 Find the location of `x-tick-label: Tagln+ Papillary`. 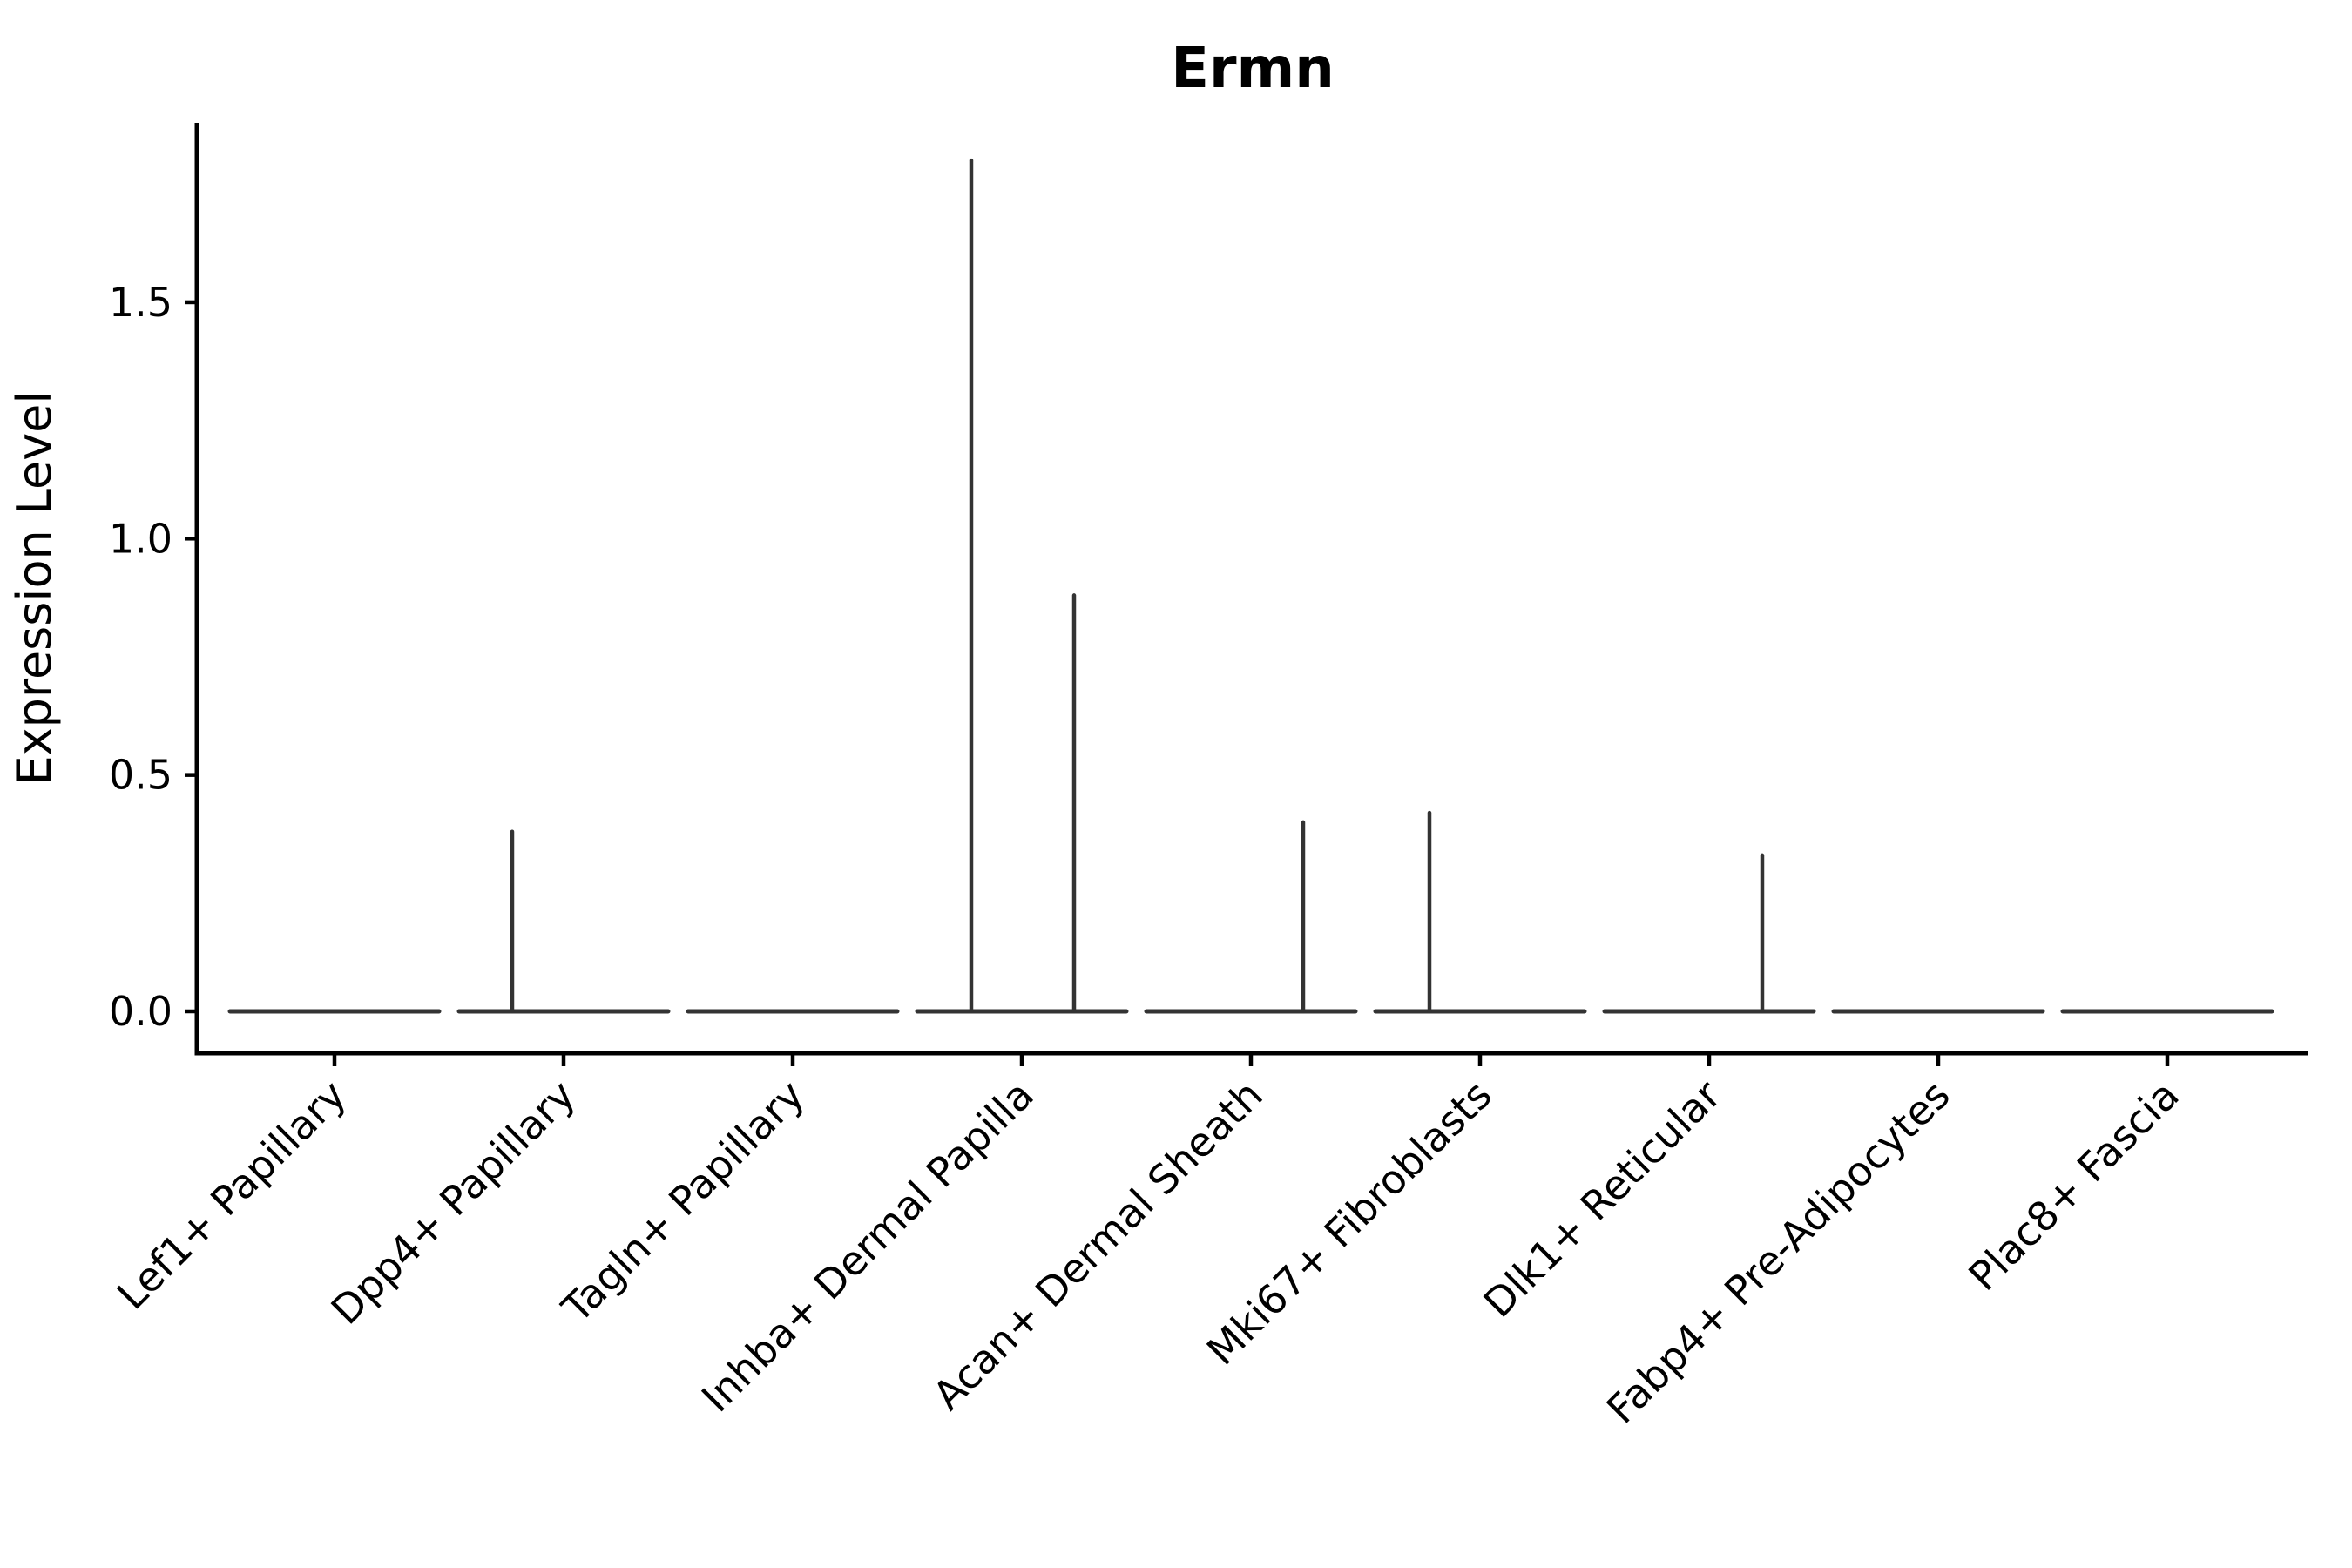

x-tick-label: Tagln+ Papillary is located at coordinates (683, 1202).